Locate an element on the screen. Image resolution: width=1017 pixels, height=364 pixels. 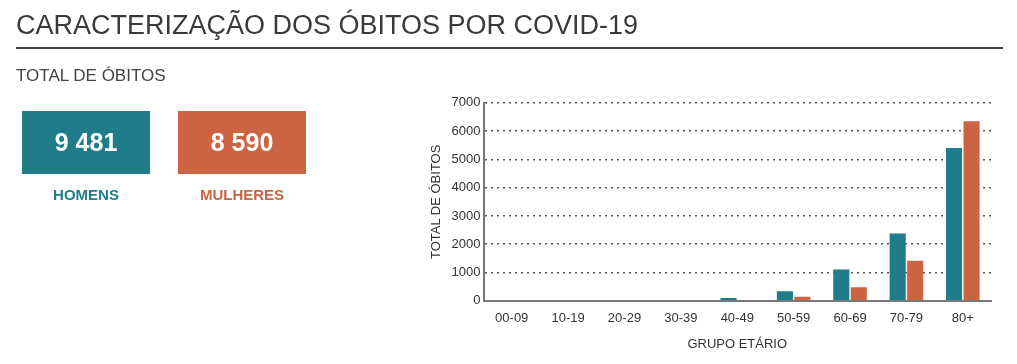
x-tick-label: 60-69 is located at coordinates (850, 318).